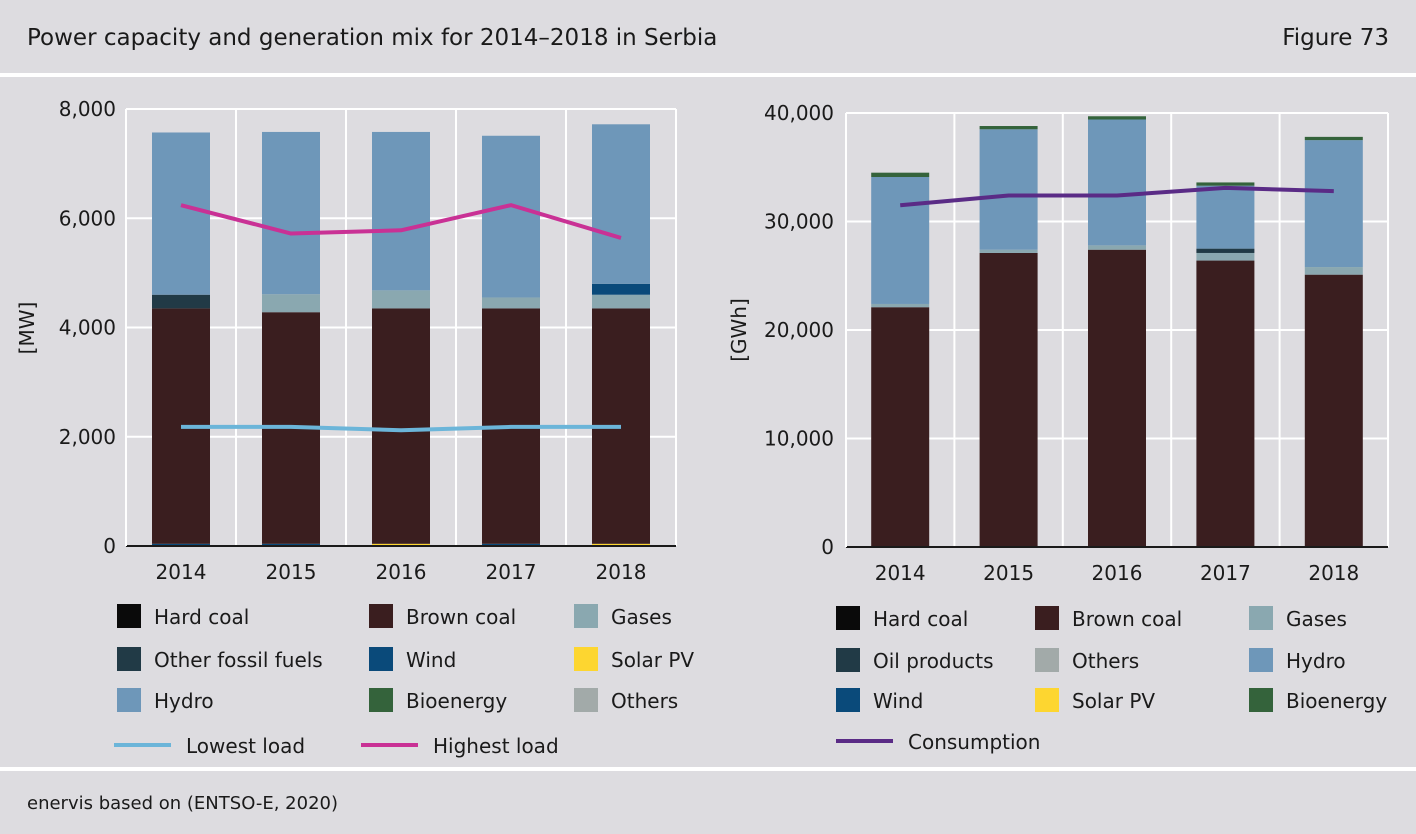 This screenshot has width=1416, height=834. What do you see at coordinates (181, 301) in the screenshot?
I see `bar-0-2014-other-fossil-fuels` at bounding box center [181, 301].